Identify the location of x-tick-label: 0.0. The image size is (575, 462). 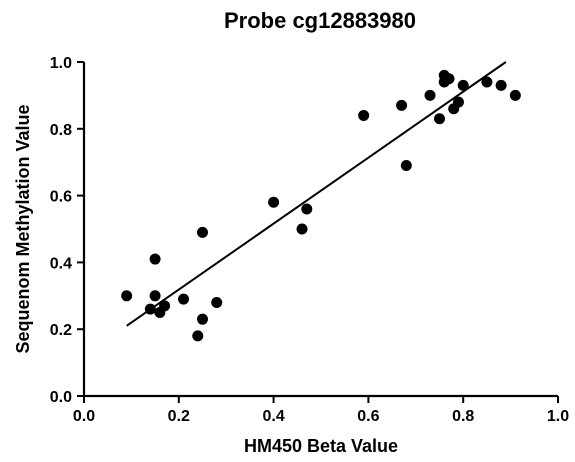
(84, 416).